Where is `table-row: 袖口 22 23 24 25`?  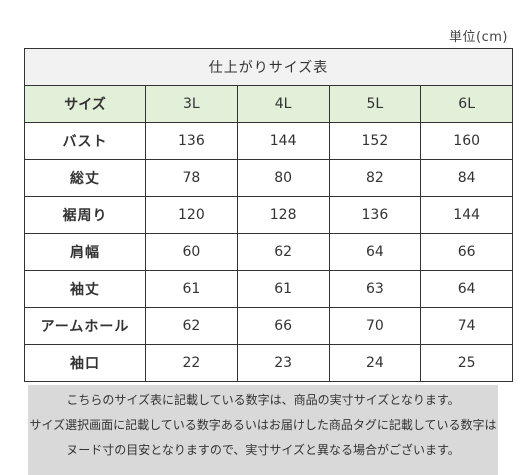
table-row: 袖口 22 23 24 25 is located at coordinates (269, 363).